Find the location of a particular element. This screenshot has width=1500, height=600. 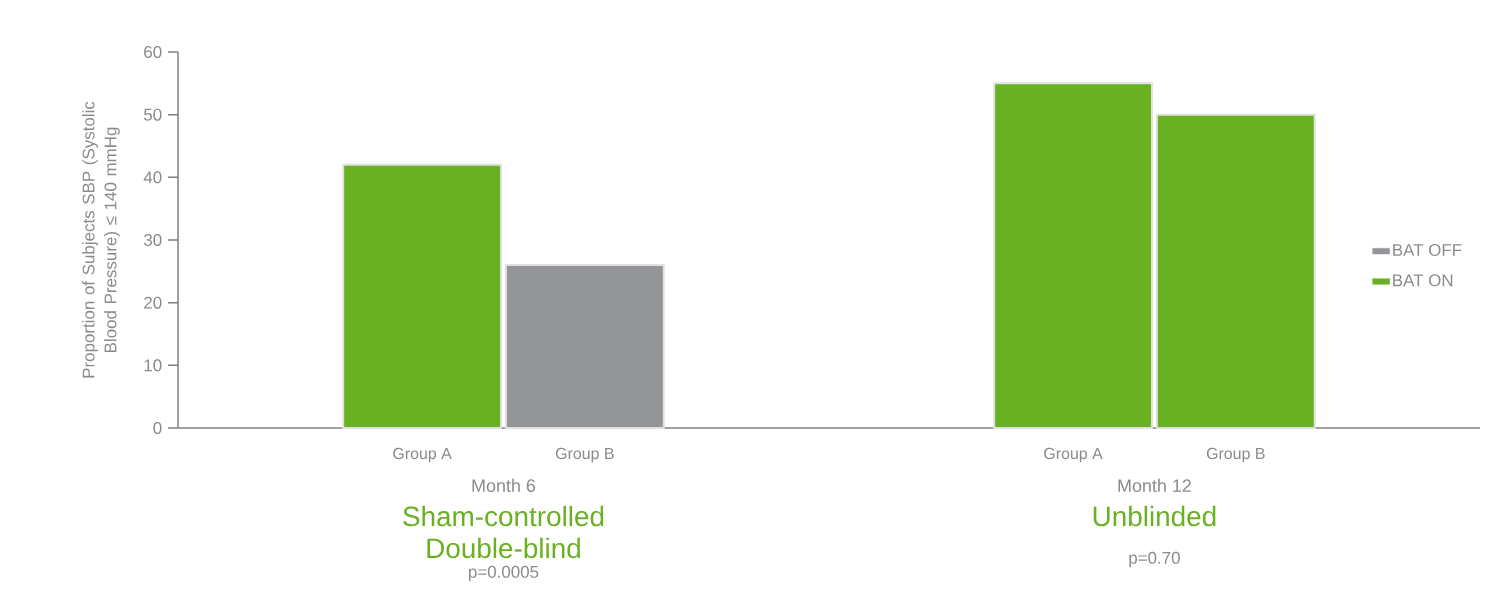

y-tick-label: 10 is located at coordinates (153, 365).